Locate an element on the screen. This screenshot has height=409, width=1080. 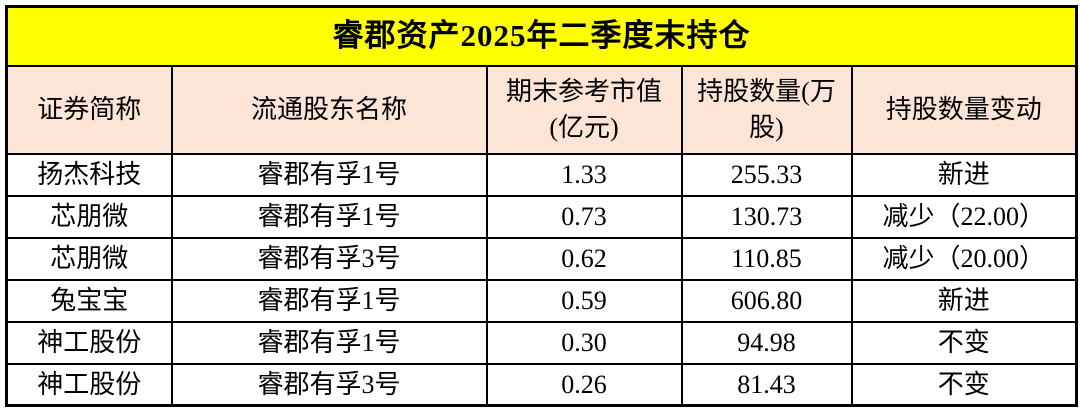
table-row: 芯朋微 睿郡有孚1号 0.73 130.73 减少（22.00） is located at coordinates (541, 216).